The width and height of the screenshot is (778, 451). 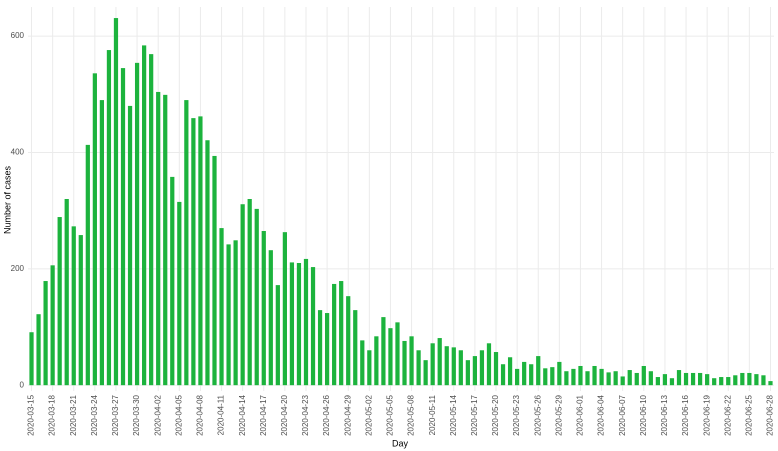 I want to click on x-tick-label: 2020-04-29, so click(x=347, y=414).